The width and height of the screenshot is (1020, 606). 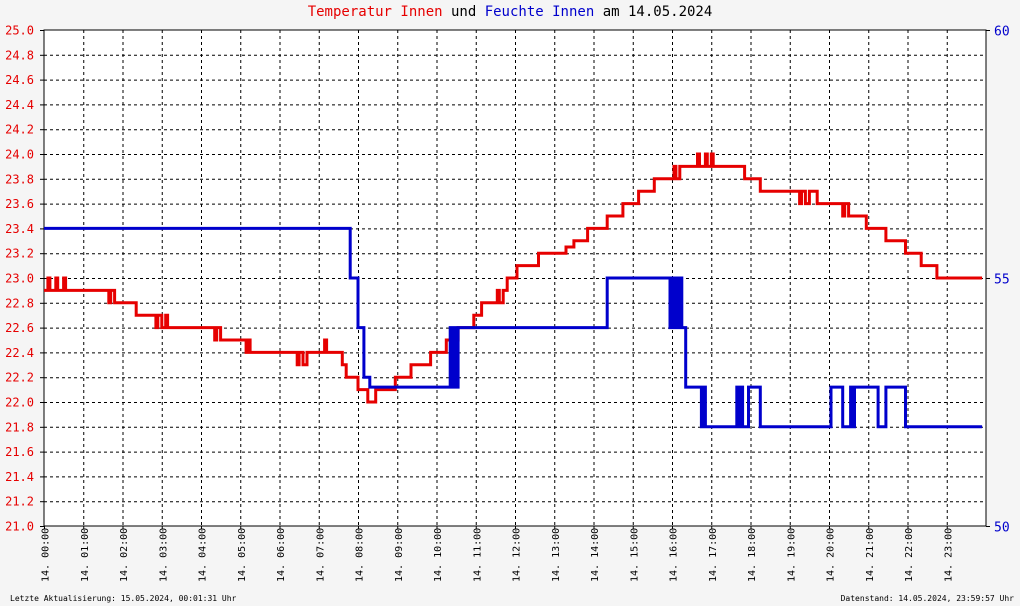 What do you see at coordinates (19, 130) in the screenshot?
I see `y-left-tick-label: 24.2` at bounding box center [19, 130].